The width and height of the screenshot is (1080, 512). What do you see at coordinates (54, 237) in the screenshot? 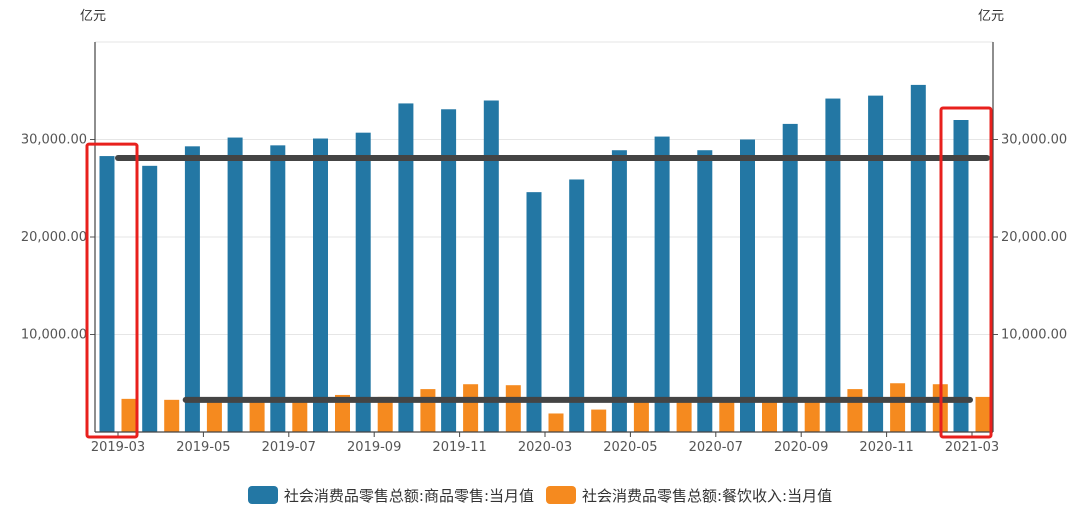
I see `left-tick-label-20000: 20,000.00` at bounding box center [54, 237].